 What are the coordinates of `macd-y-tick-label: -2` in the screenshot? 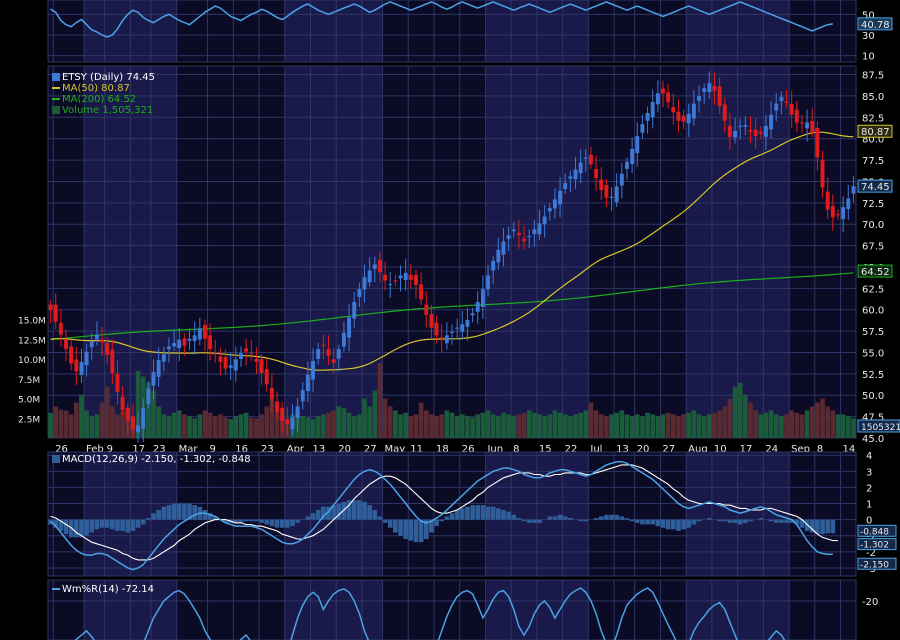 It's located at (871, 553).